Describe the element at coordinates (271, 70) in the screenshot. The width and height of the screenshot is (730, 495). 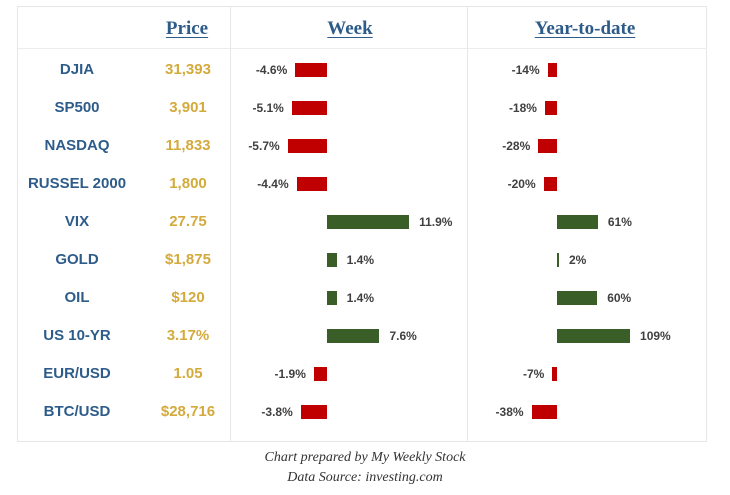
I see `week-pct-label: -4.6%` at that location.